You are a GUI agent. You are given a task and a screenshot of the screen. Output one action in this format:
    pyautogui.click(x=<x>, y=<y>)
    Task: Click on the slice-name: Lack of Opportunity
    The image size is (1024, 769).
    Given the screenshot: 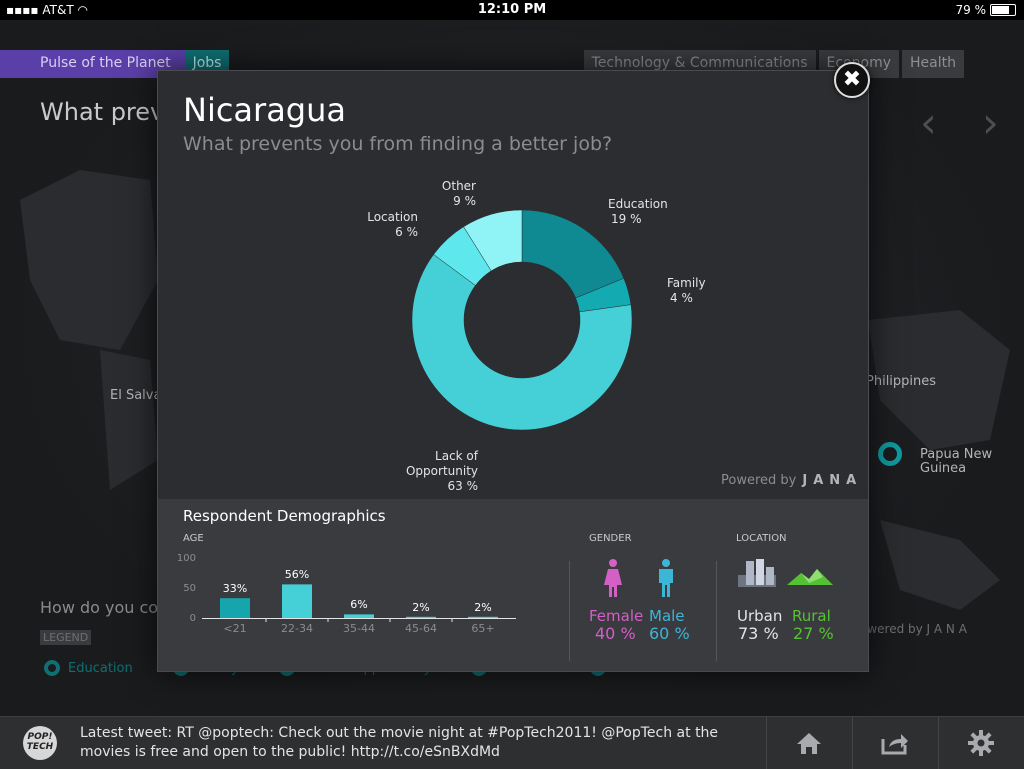 What is the action you would take?
    pyautogui.click(x=441, y=463)
    